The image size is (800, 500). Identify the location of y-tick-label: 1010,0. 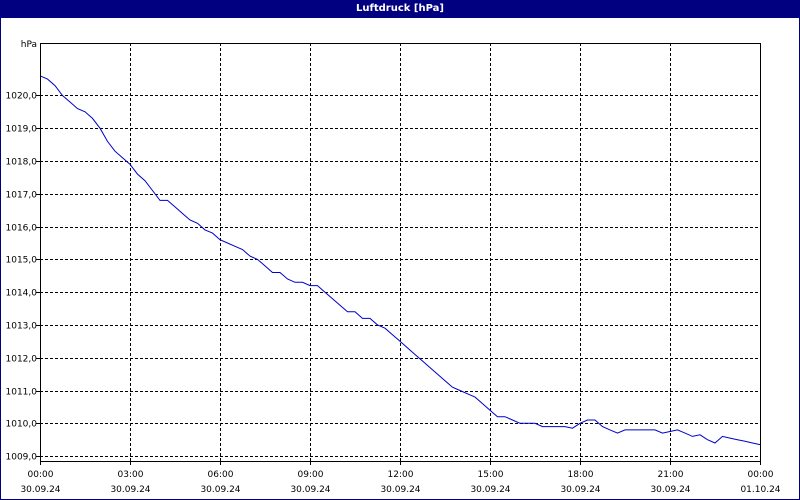
(22, 425).